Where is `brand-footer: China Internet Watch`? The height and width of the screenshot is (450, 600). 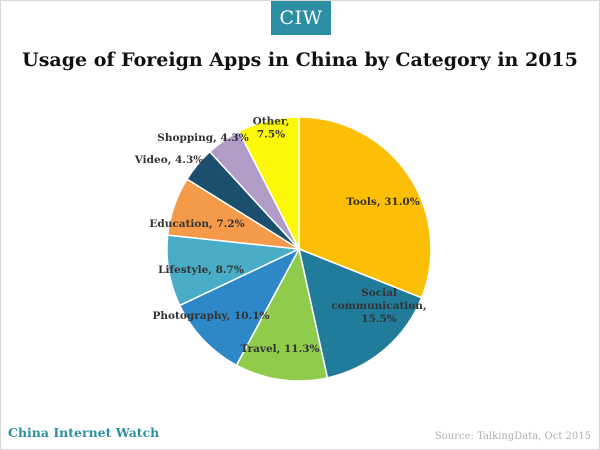
brand-footer: China Internet Watch is located at coordinates (84, 432).